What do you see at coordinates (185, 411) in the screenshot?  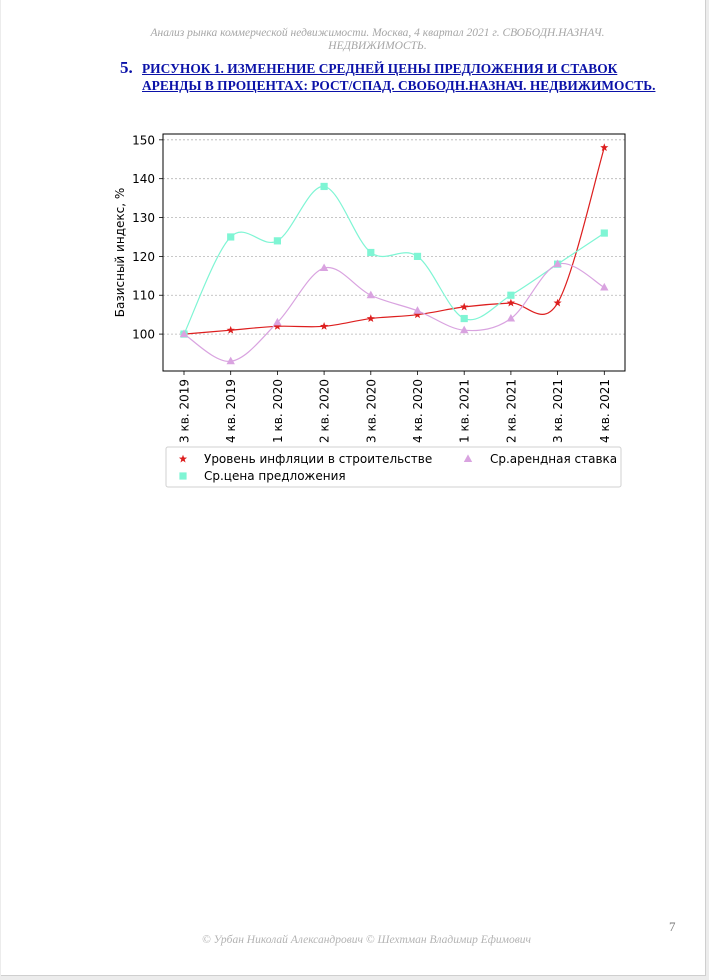 I see `x-tick-label: 3 кв. 2019` at bounding box center [185, 411].